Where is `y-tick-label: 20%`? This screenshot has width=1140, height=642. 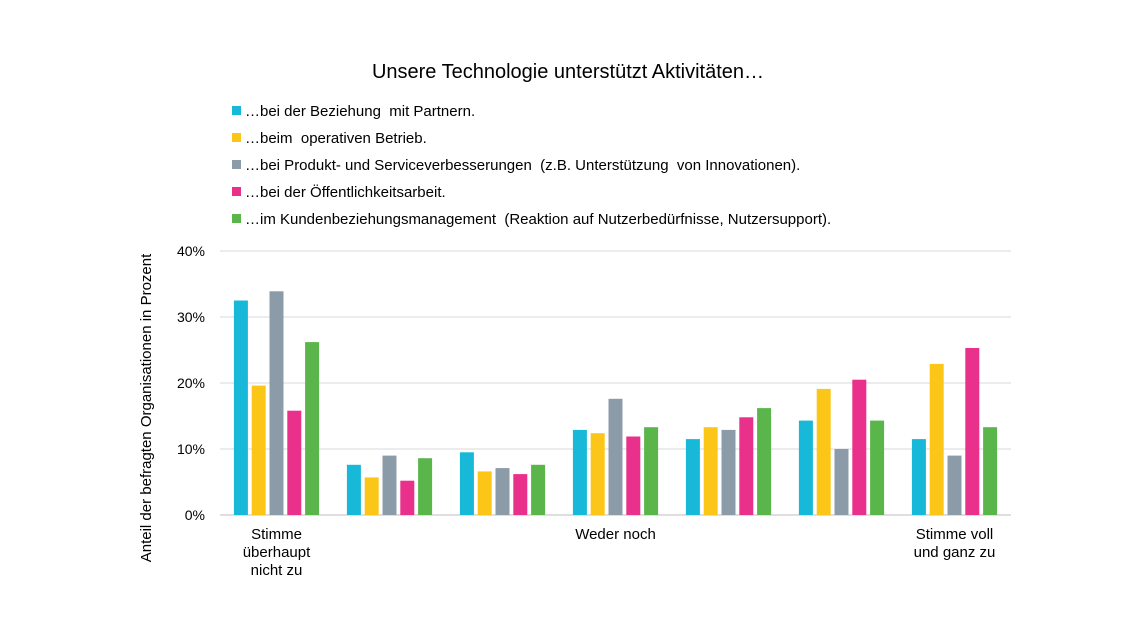
y-tick-label: 20% is located at coordinates (191, 383).